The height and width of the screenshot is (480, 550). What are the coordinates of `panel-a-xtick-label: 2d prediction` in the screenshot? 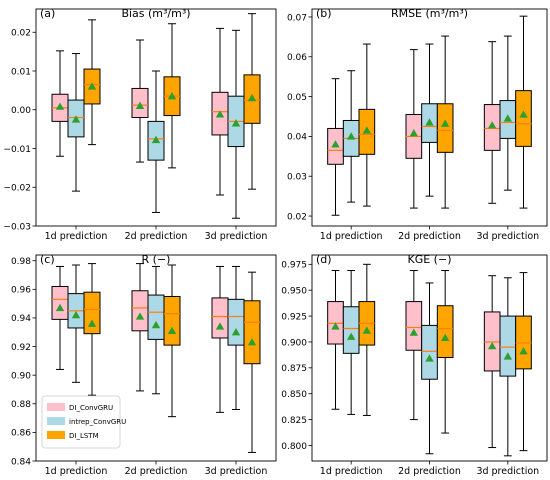 It's located at (156, 236).